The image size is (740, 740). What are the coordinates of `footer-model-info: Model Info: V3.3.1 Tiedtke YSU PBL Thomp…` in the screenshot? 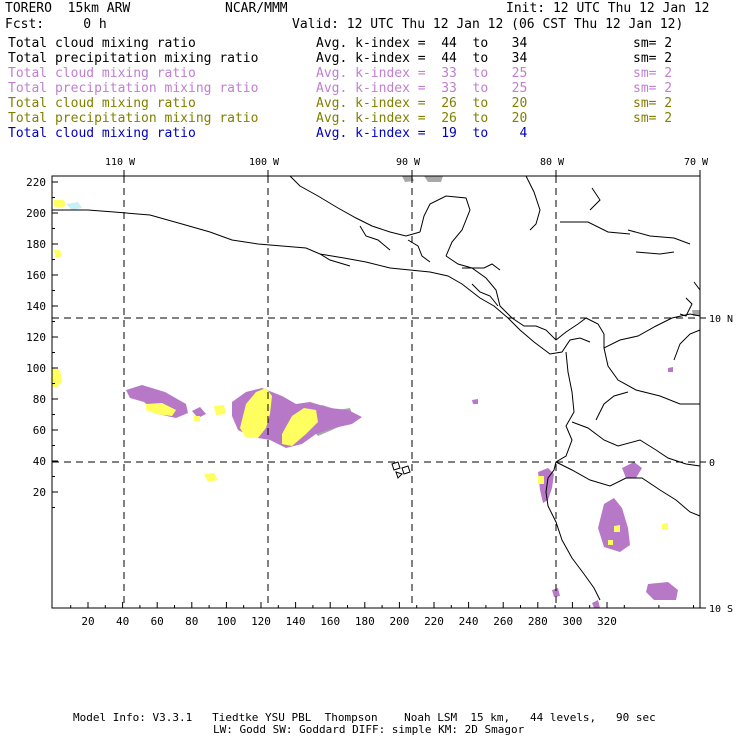 It's located at (364, 717).